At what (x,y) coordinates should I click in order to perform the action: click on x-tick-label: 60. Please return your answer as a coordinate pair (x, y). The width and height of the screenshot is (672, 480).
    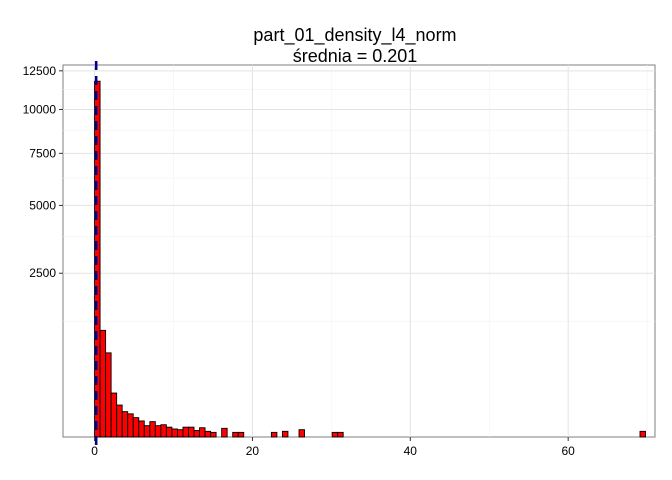
    Looking at the image, I should click on (568, 451).